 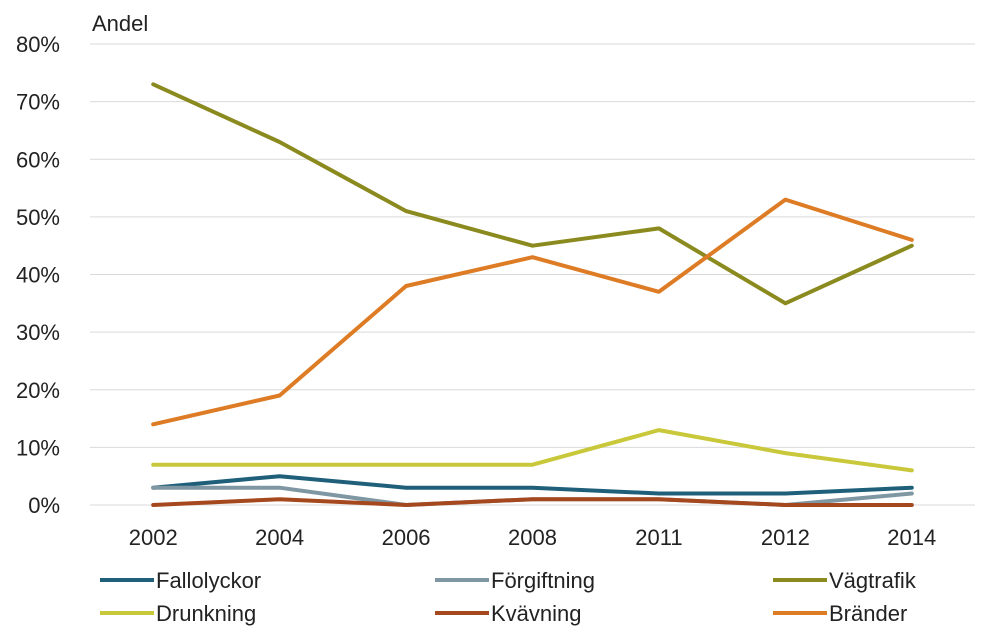 I want to click on legend-label: Bränder, so click(x=868, y=613).